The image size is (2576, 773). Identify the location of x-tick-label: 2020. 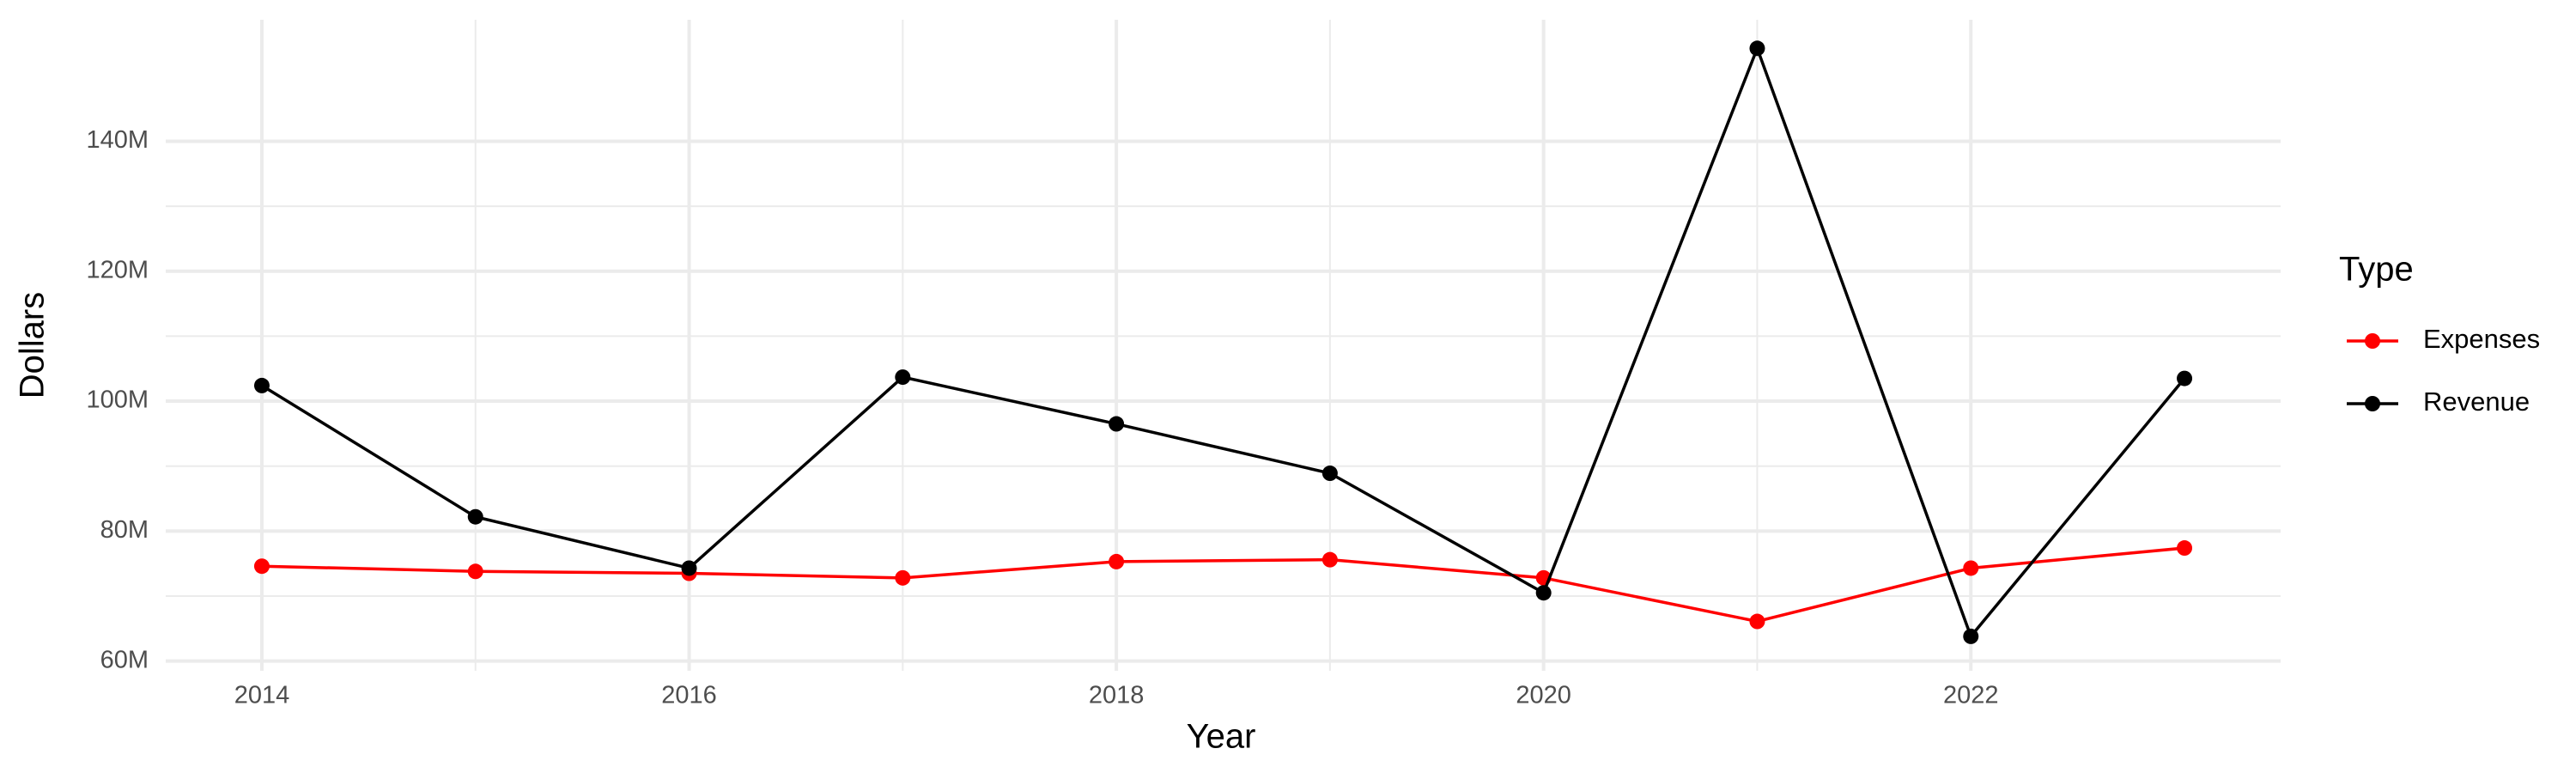
(1543, 695).